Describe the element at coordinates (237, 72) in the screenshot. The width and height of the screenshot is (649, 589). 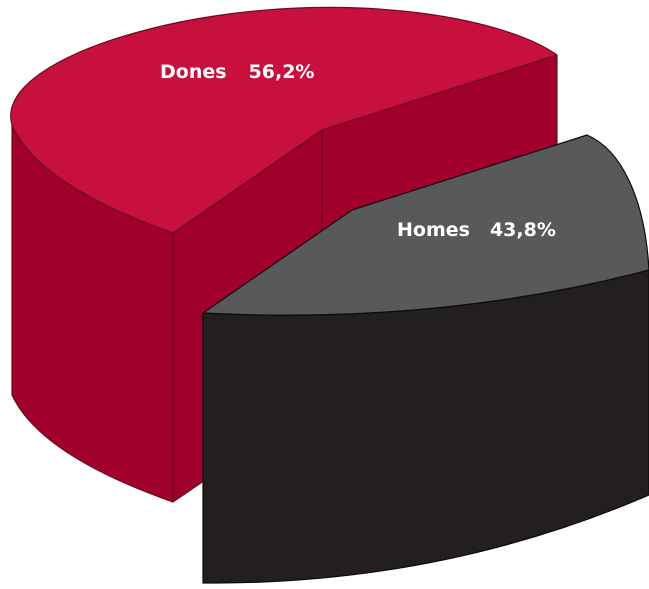
I see `data-label-dones: Dones 56,2%` at that location.